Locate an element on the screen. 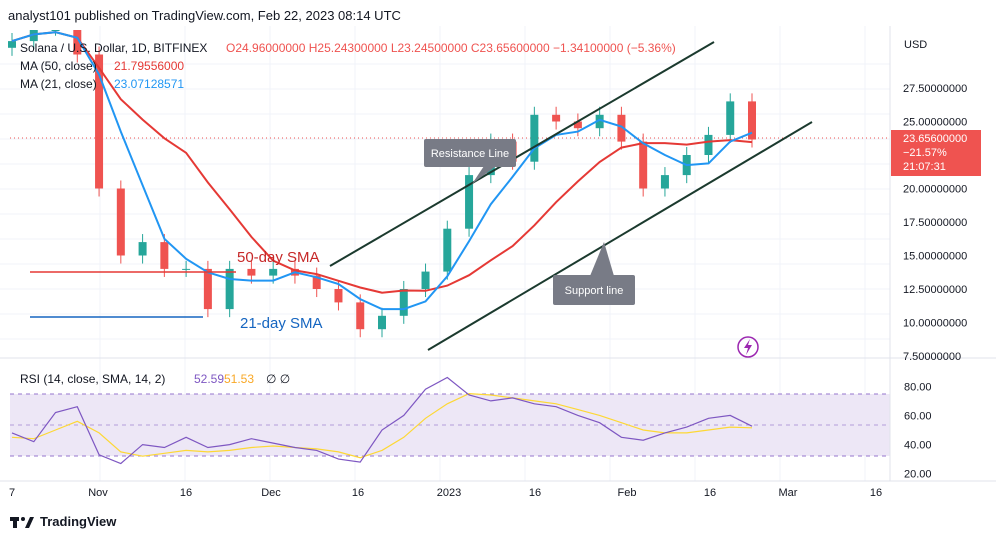 This screenshot has width=996, height=542. resistance-callout-label: Resistance Line is located at coordinates (470, 154).